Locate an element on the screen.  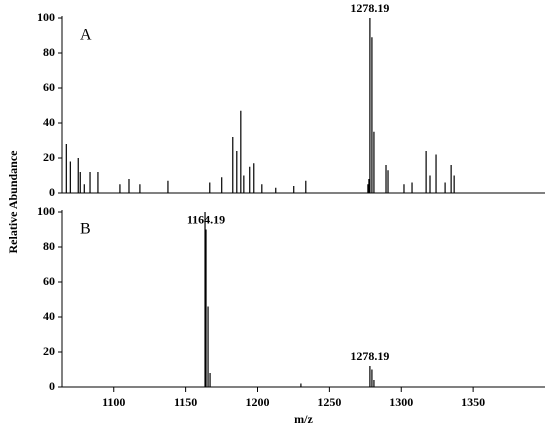
x-tick-label: 1250 is located at coordinates (329, 402).